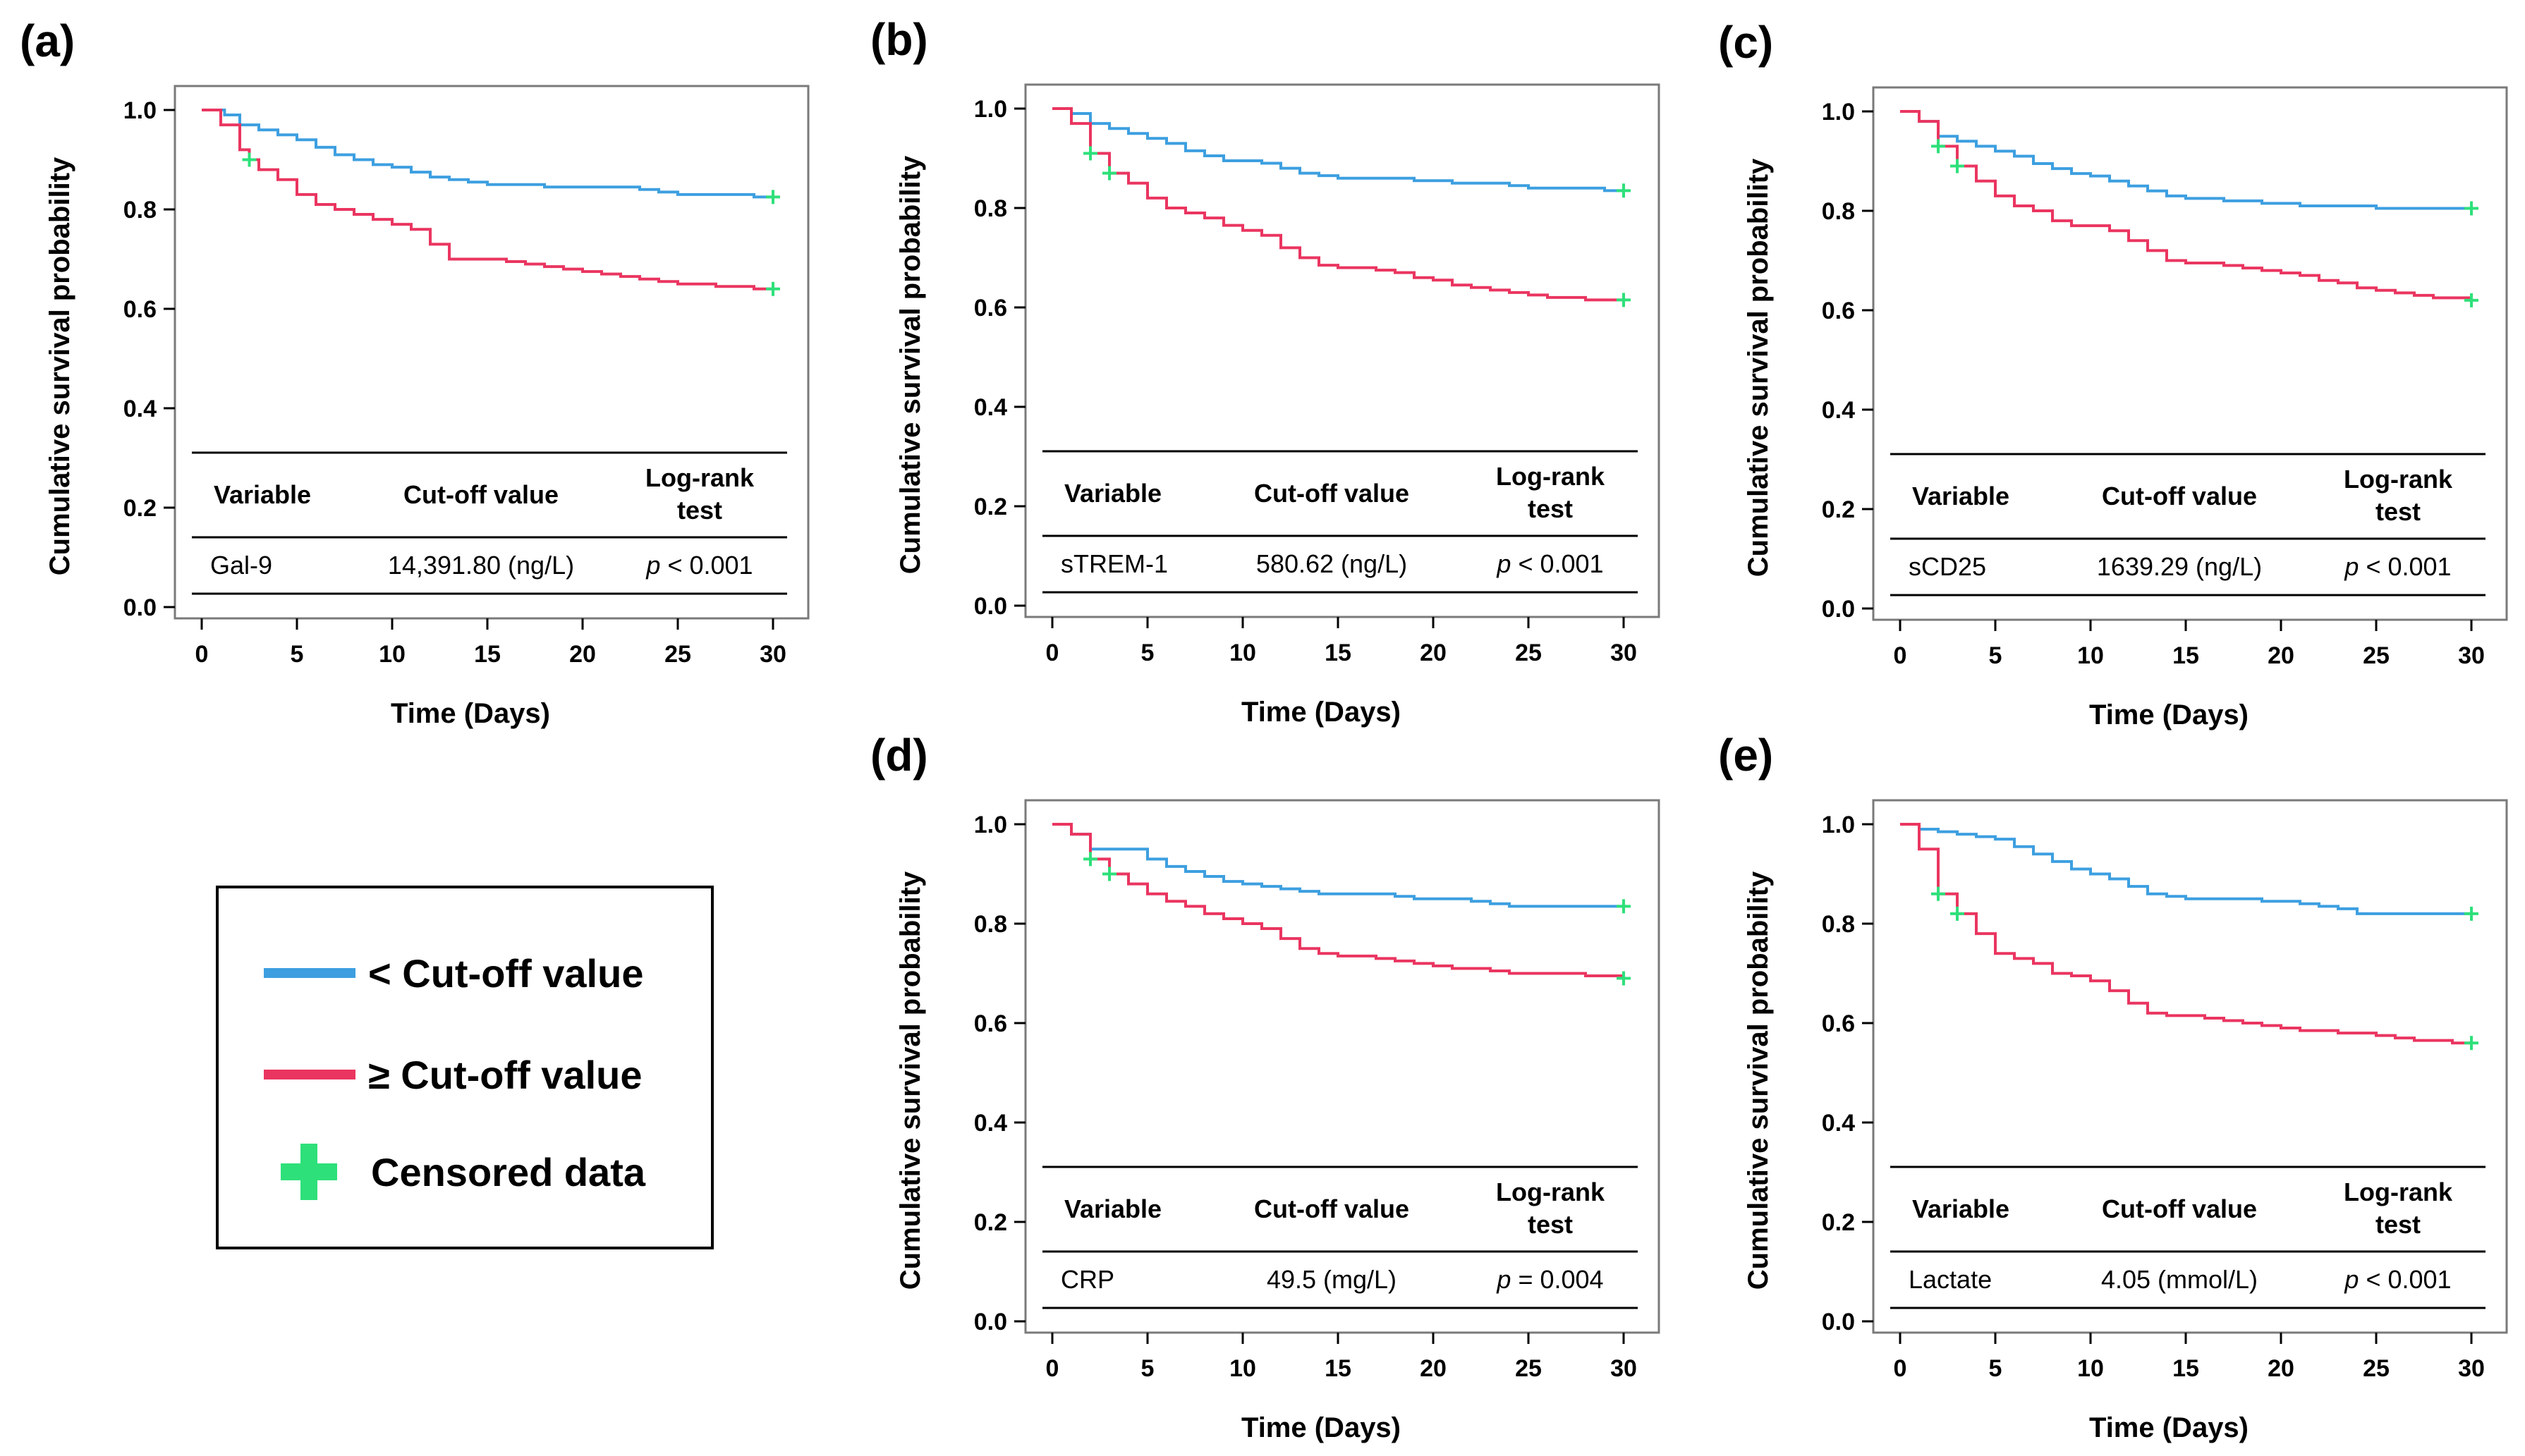  What do you see at coordinates (1623, 653) in the screenshot?
I see `x-tick-label: 30` at bounding box center [1623, 653].